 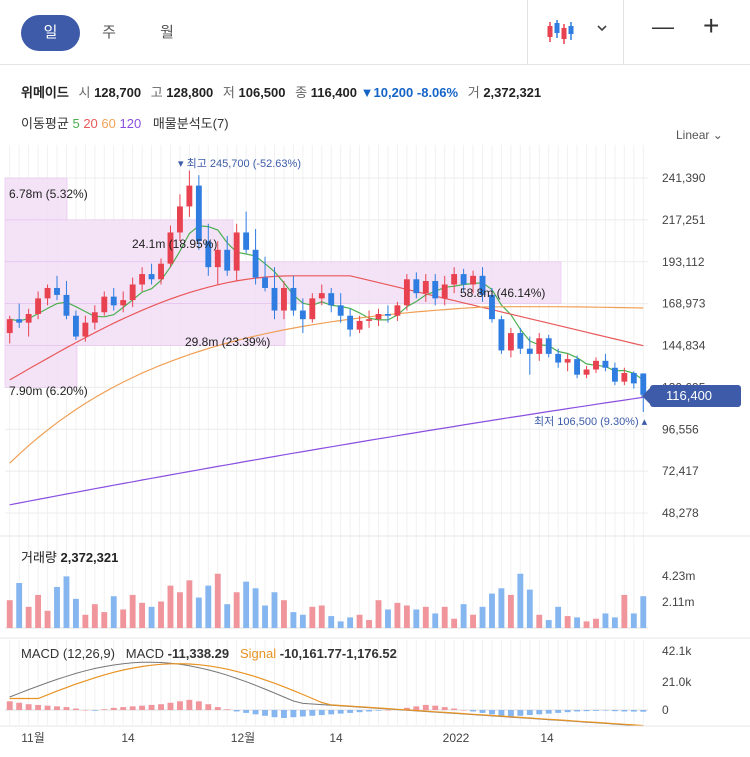 I want to click on signal-line, so click(x=326, y=695).